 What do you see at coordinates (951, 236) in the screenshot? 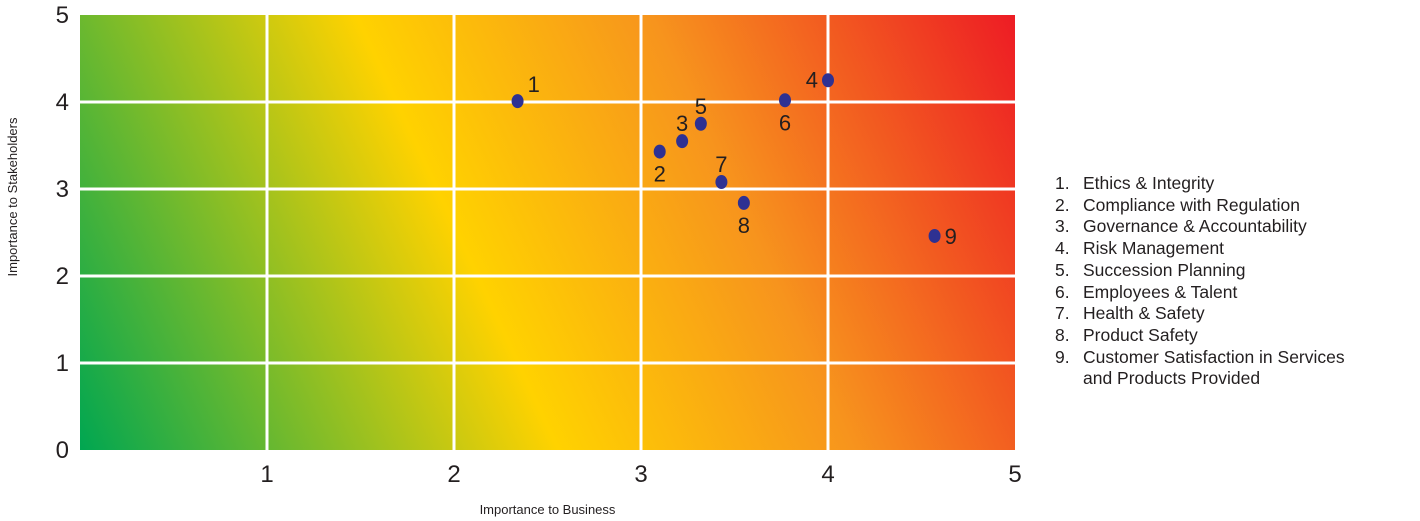
I see `data-point-label: 9` at bounding box center [951, 236].